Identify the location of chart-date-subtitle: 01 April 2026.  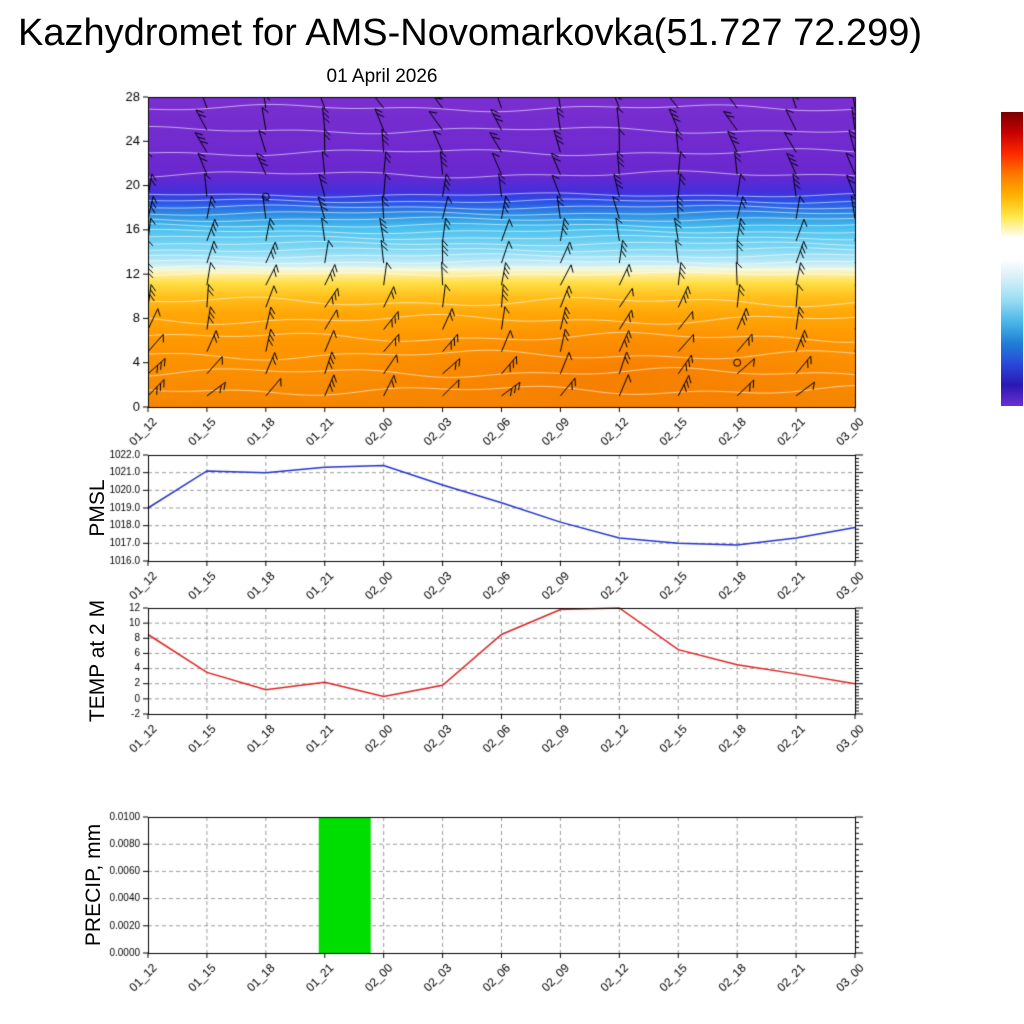
(382, 76).